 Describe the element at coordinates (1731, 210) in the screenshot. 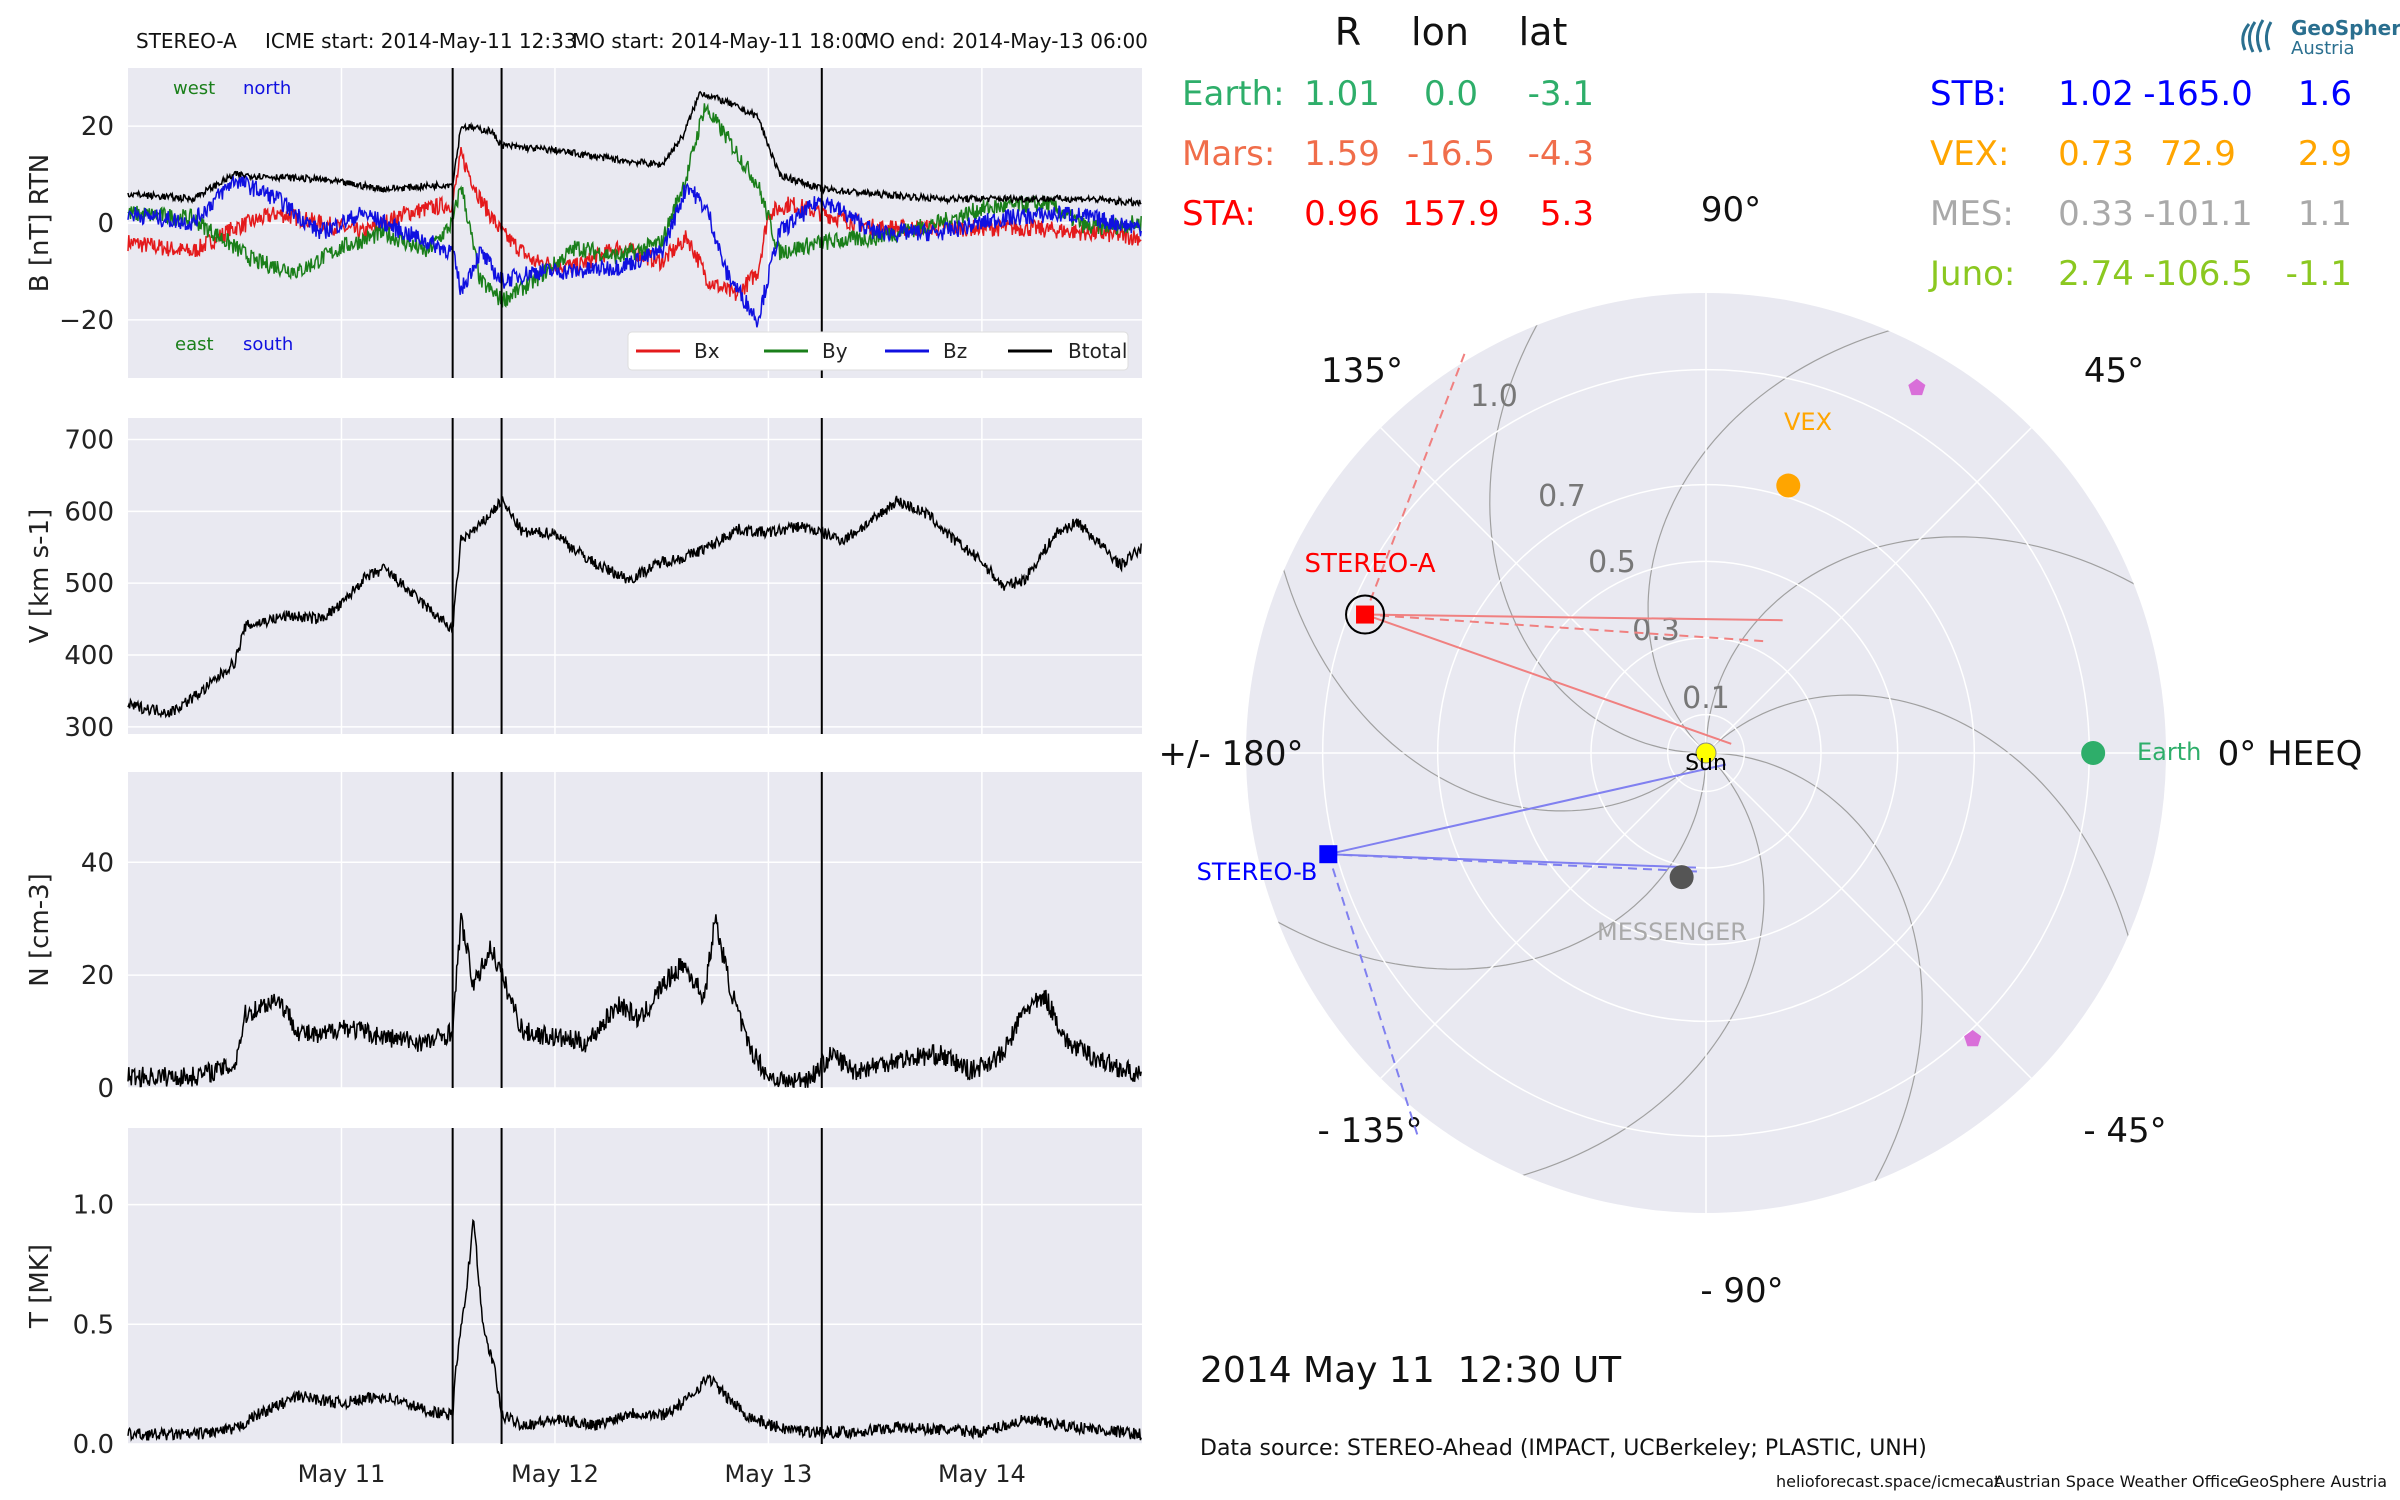

I see `angle-label: 90°` at that location.